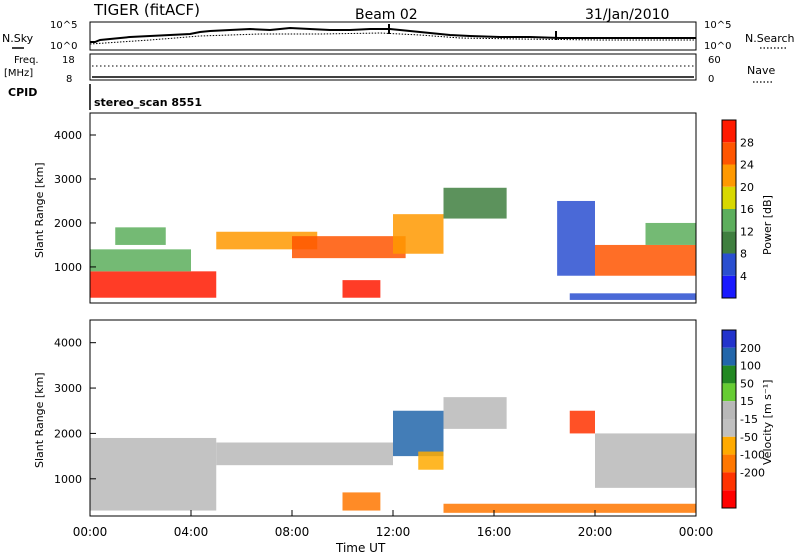  I want to click on velocity-colorbar-tick: 50, so click(747, 383).